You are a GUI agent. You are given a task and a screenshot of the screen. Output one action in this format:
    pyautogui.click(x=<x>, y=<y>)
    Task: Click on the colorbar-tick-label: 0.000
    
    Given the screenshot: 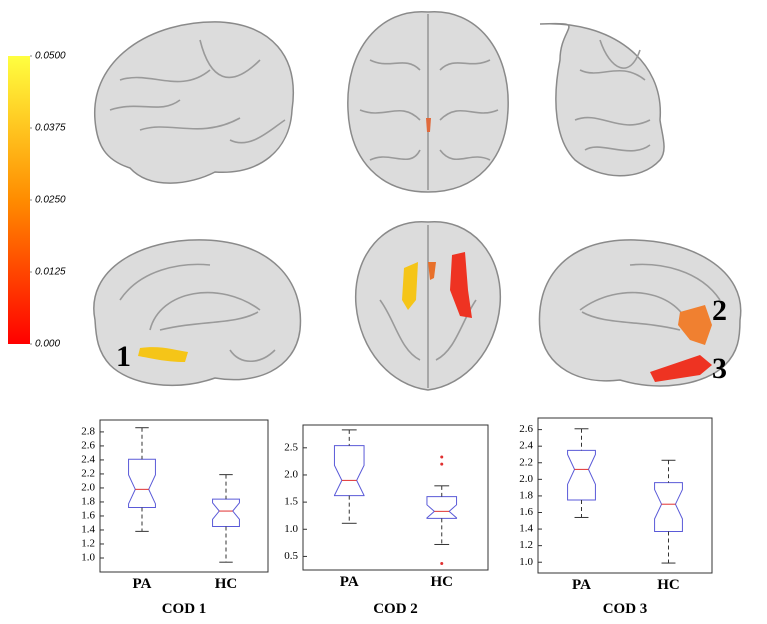 What is the action you would take?
    pyautogui.click(x=47, y=344)
    